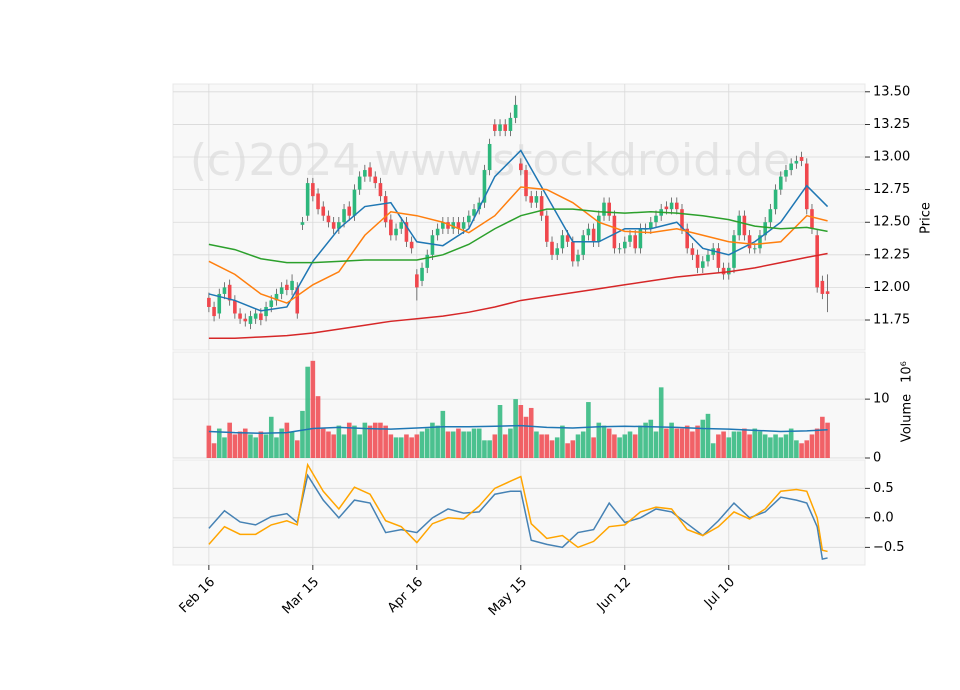  I want to click on y-tick-label: 12.50, so click(891, 222).